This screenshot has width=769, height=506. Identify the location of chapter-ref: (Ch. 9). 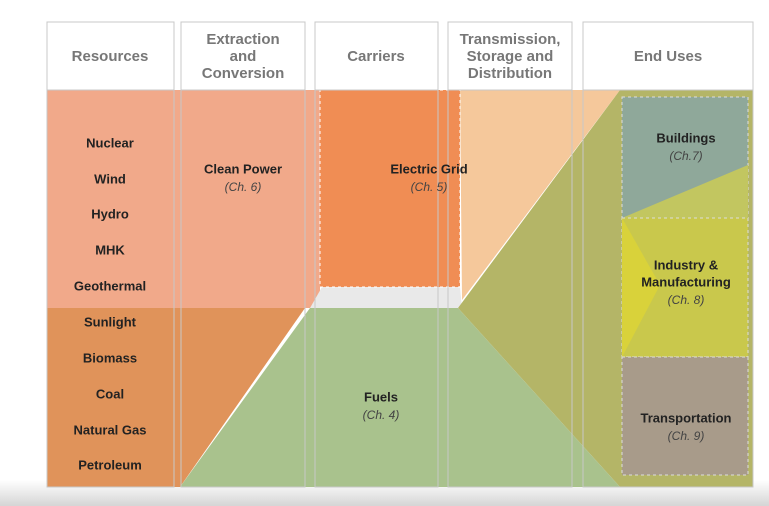
(686, 436).